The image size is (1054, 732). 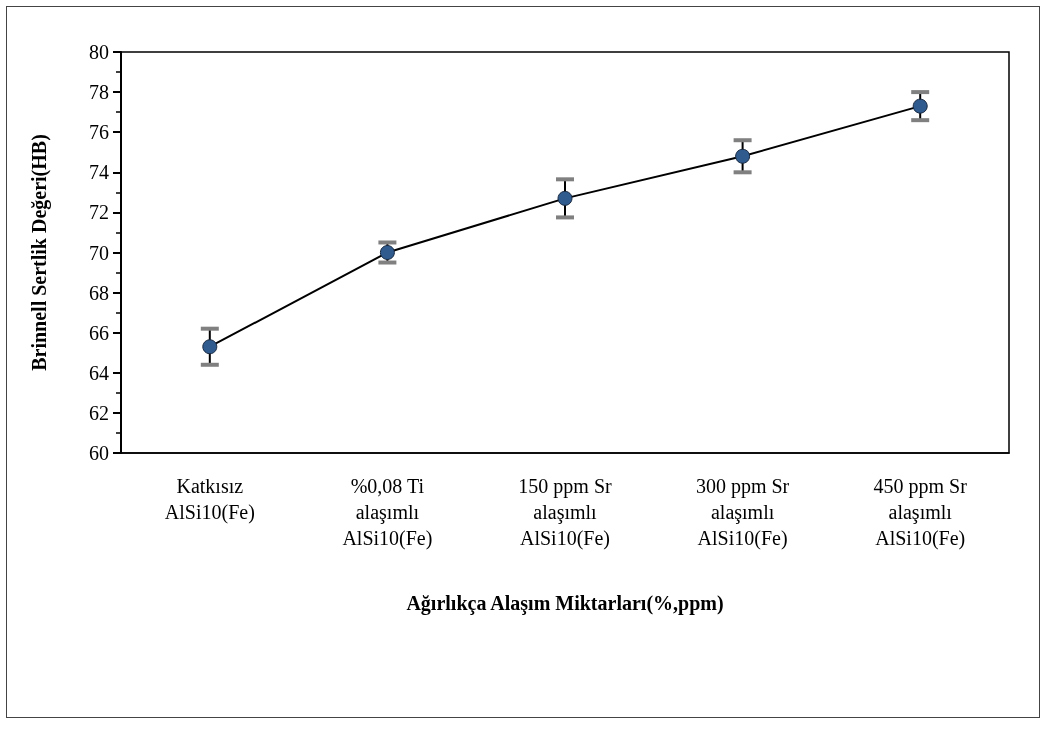 What do you see at coordinates (99, 52) in the screenshot?
I see `y-tick-label: 80` at bounding box center [99, 52].